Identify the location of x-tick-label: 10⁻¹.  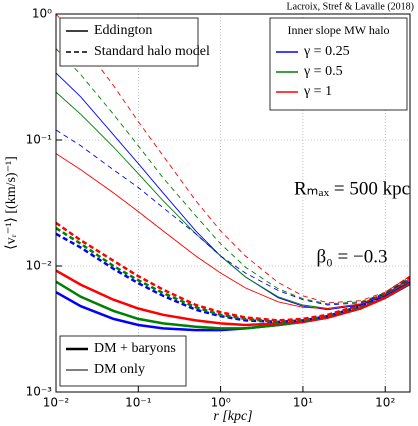
(138, 403).